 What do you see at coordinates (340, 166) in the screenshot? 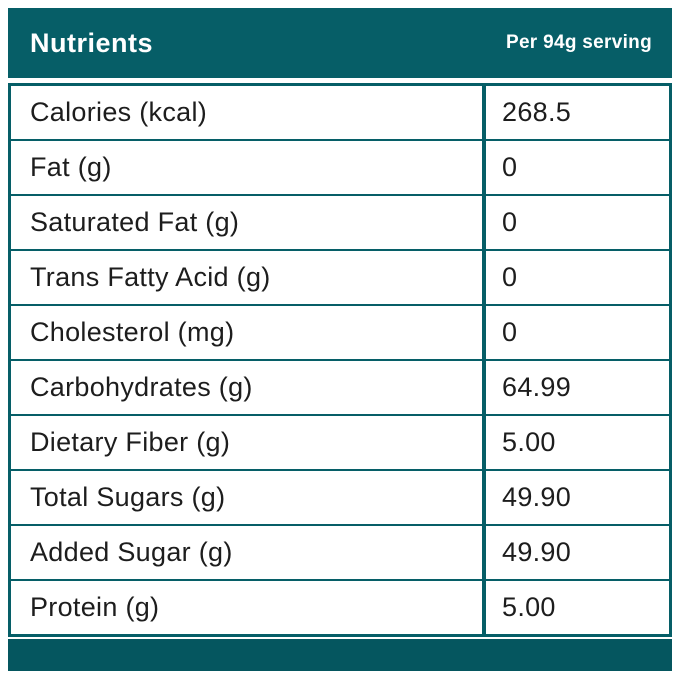
I see `table-row: Fat (g) 0` at bounding box center [340, 166].